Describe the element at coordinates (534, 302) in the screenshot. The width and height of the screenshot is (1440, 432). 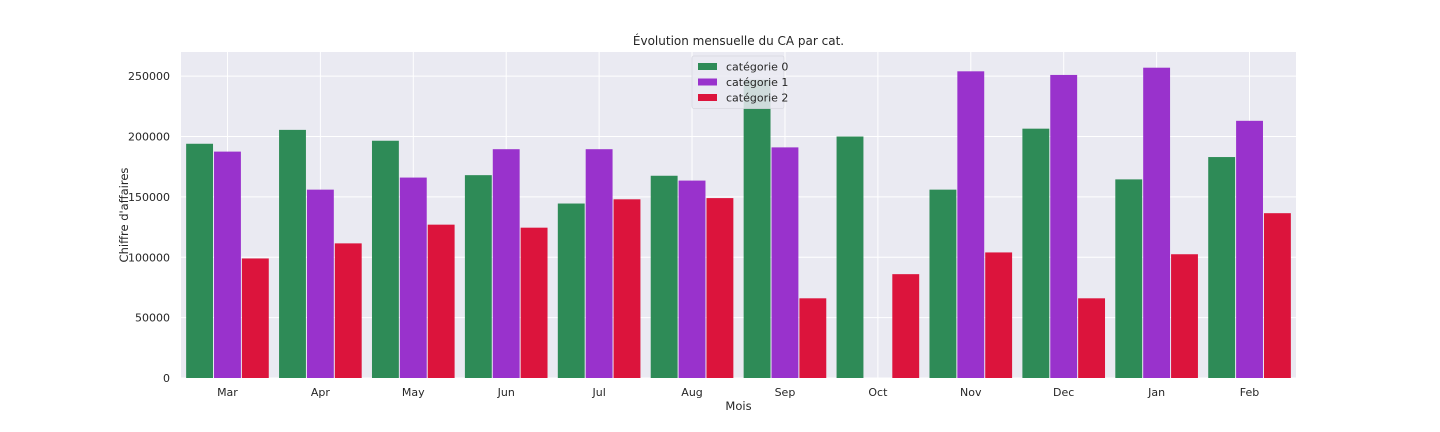
I see `bar-series-2-jun` at that location.